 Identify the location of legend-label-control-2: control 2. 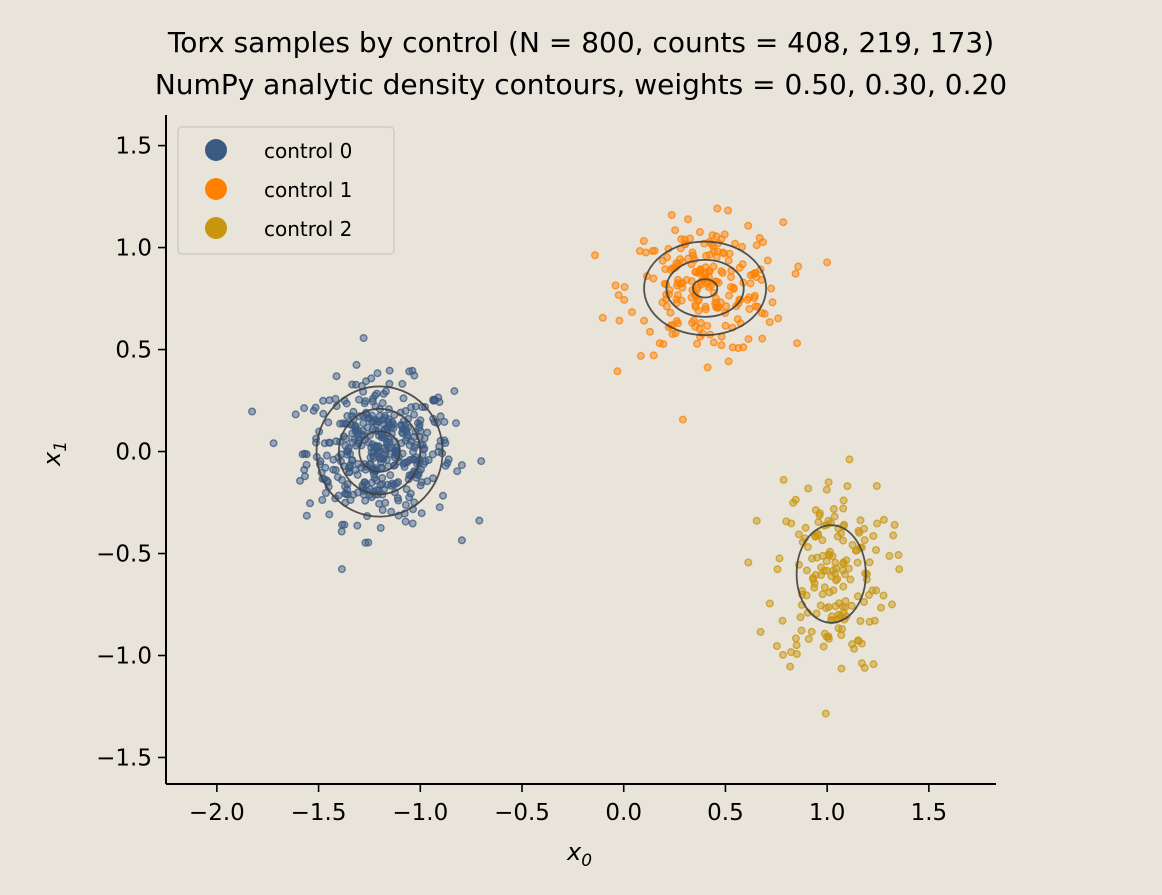
(308, 229).